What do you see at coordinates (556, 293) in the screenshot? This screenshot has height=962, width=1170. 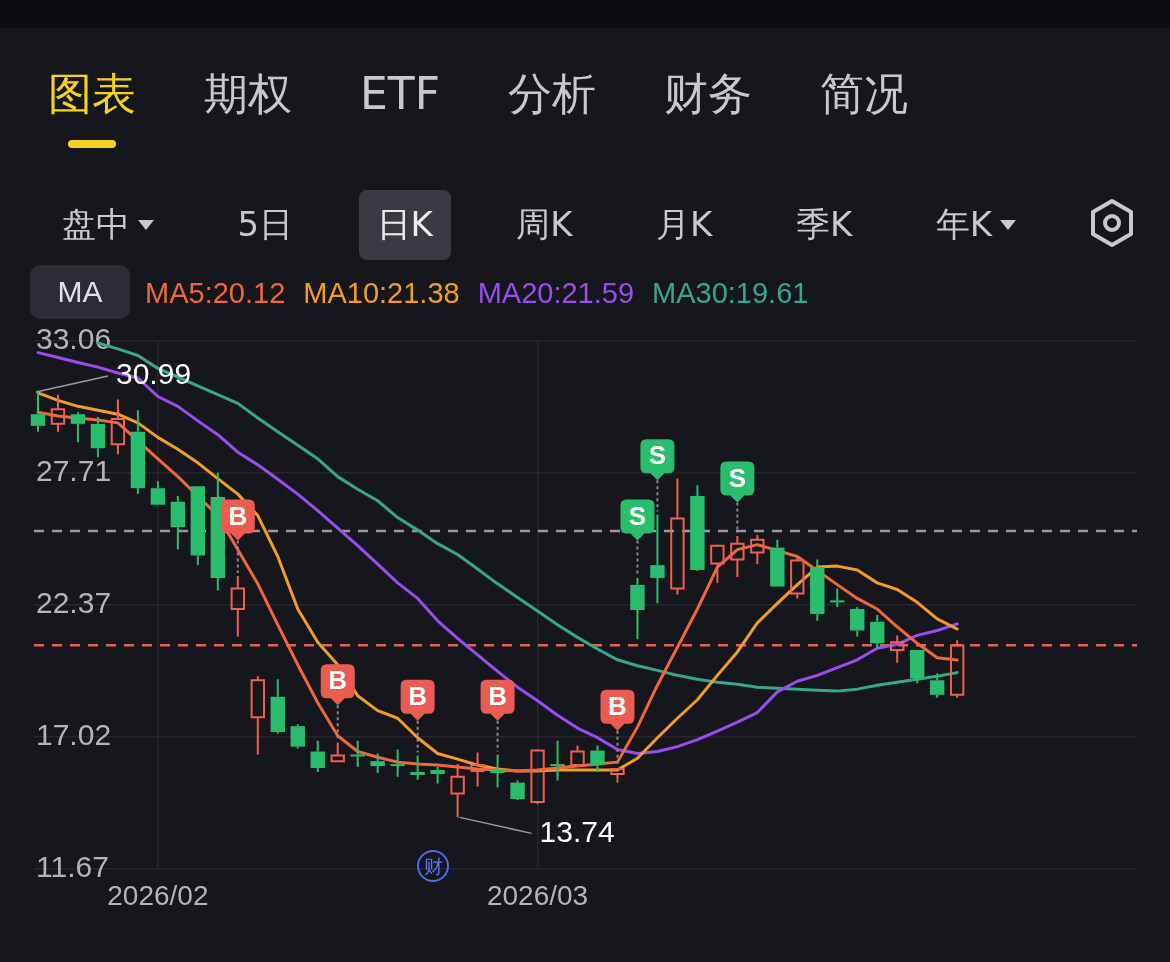 I see `text: MA20:21.59` at bounding box center [556, 293].